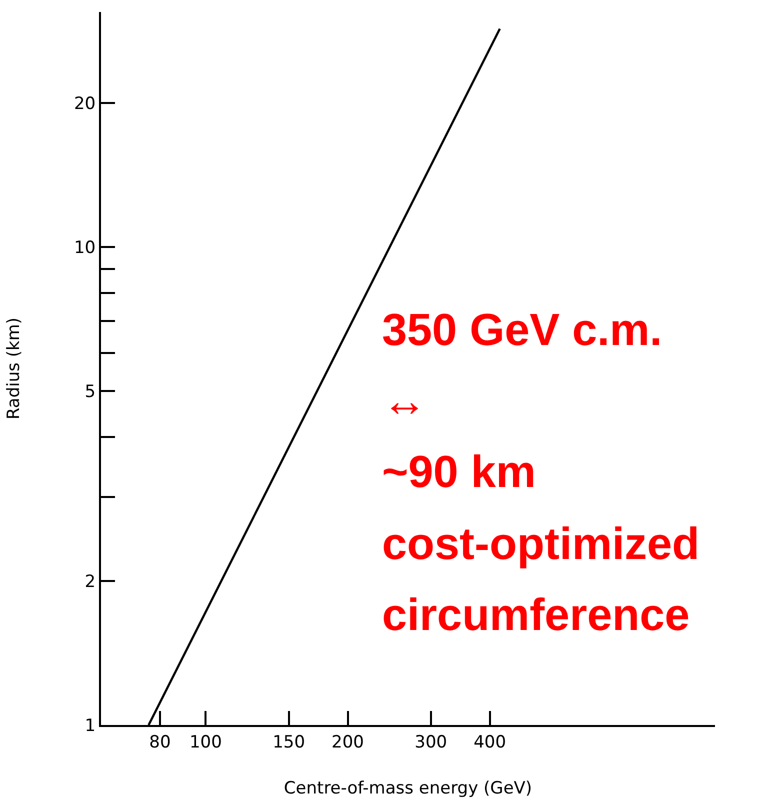 This screenshot has width=771, height=806. What do you see at coordinates (90, 726) in the screenshot?
I see `y-tick-label: 1` at bounding box center [90, 726].